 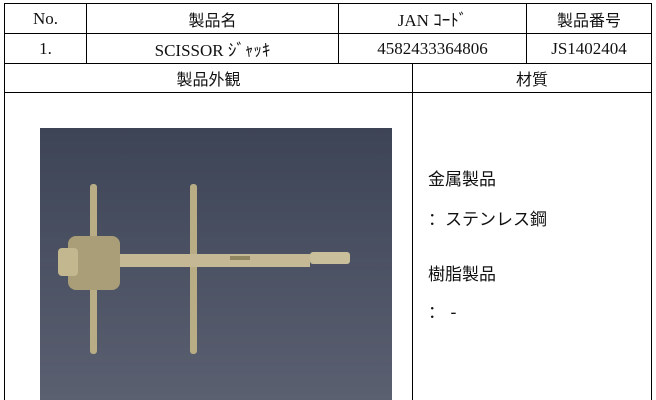 What do you see at coordinates (212, 48) in the screenshot?
I see `row-cell: SCISSOR ｼﾞｬｯｷ` at bounding box center [212, 48].